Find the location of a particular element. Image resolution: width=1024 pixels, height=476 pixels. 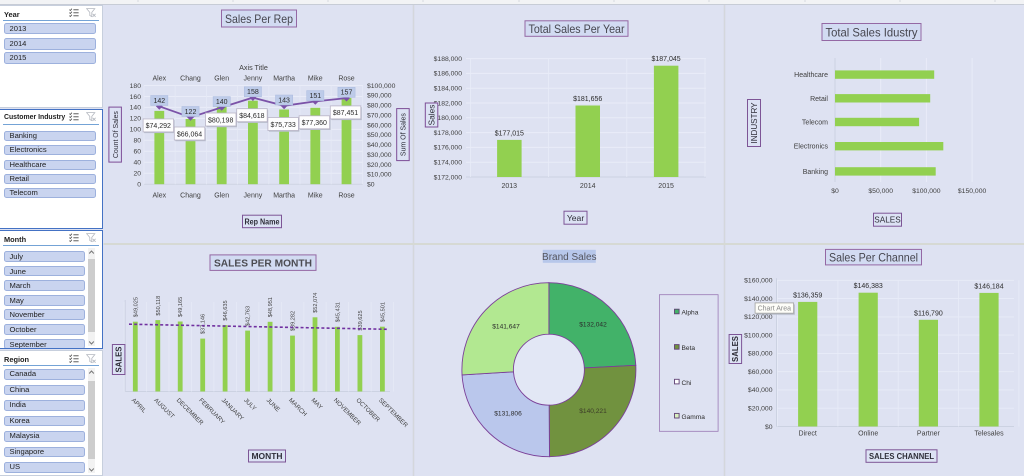

svg-text: $77,360 is located at coordinates (314, 123).